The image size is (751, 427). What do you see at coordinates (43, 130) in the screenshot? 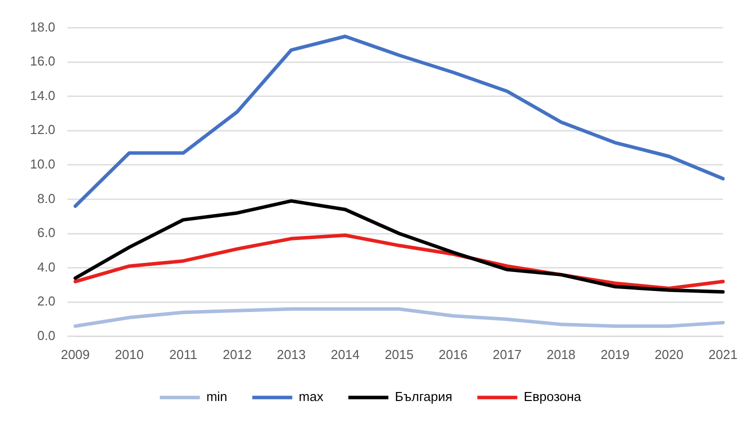
I see `y-tick-label: 12.0` at bounding box center [43, 130].